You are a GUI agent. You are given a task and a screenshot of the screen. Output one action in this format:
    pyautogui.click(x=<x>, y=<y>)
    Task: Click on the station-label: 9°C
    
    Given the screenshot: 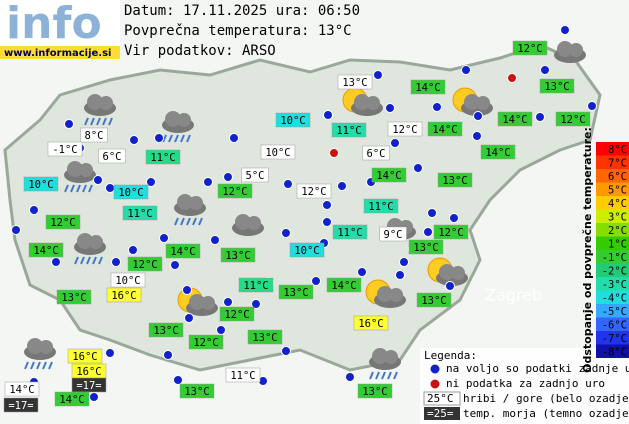 What is the action you would take?
    pyautogui.click(x=393, y=235)
    